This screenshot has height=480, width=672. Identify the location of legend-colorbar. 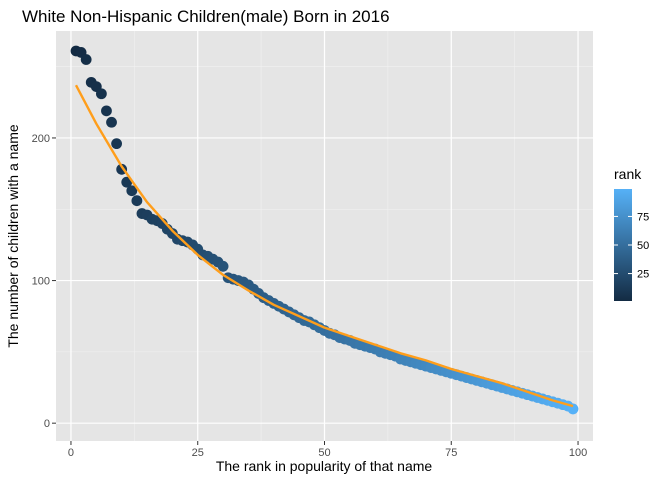
(623, 245).